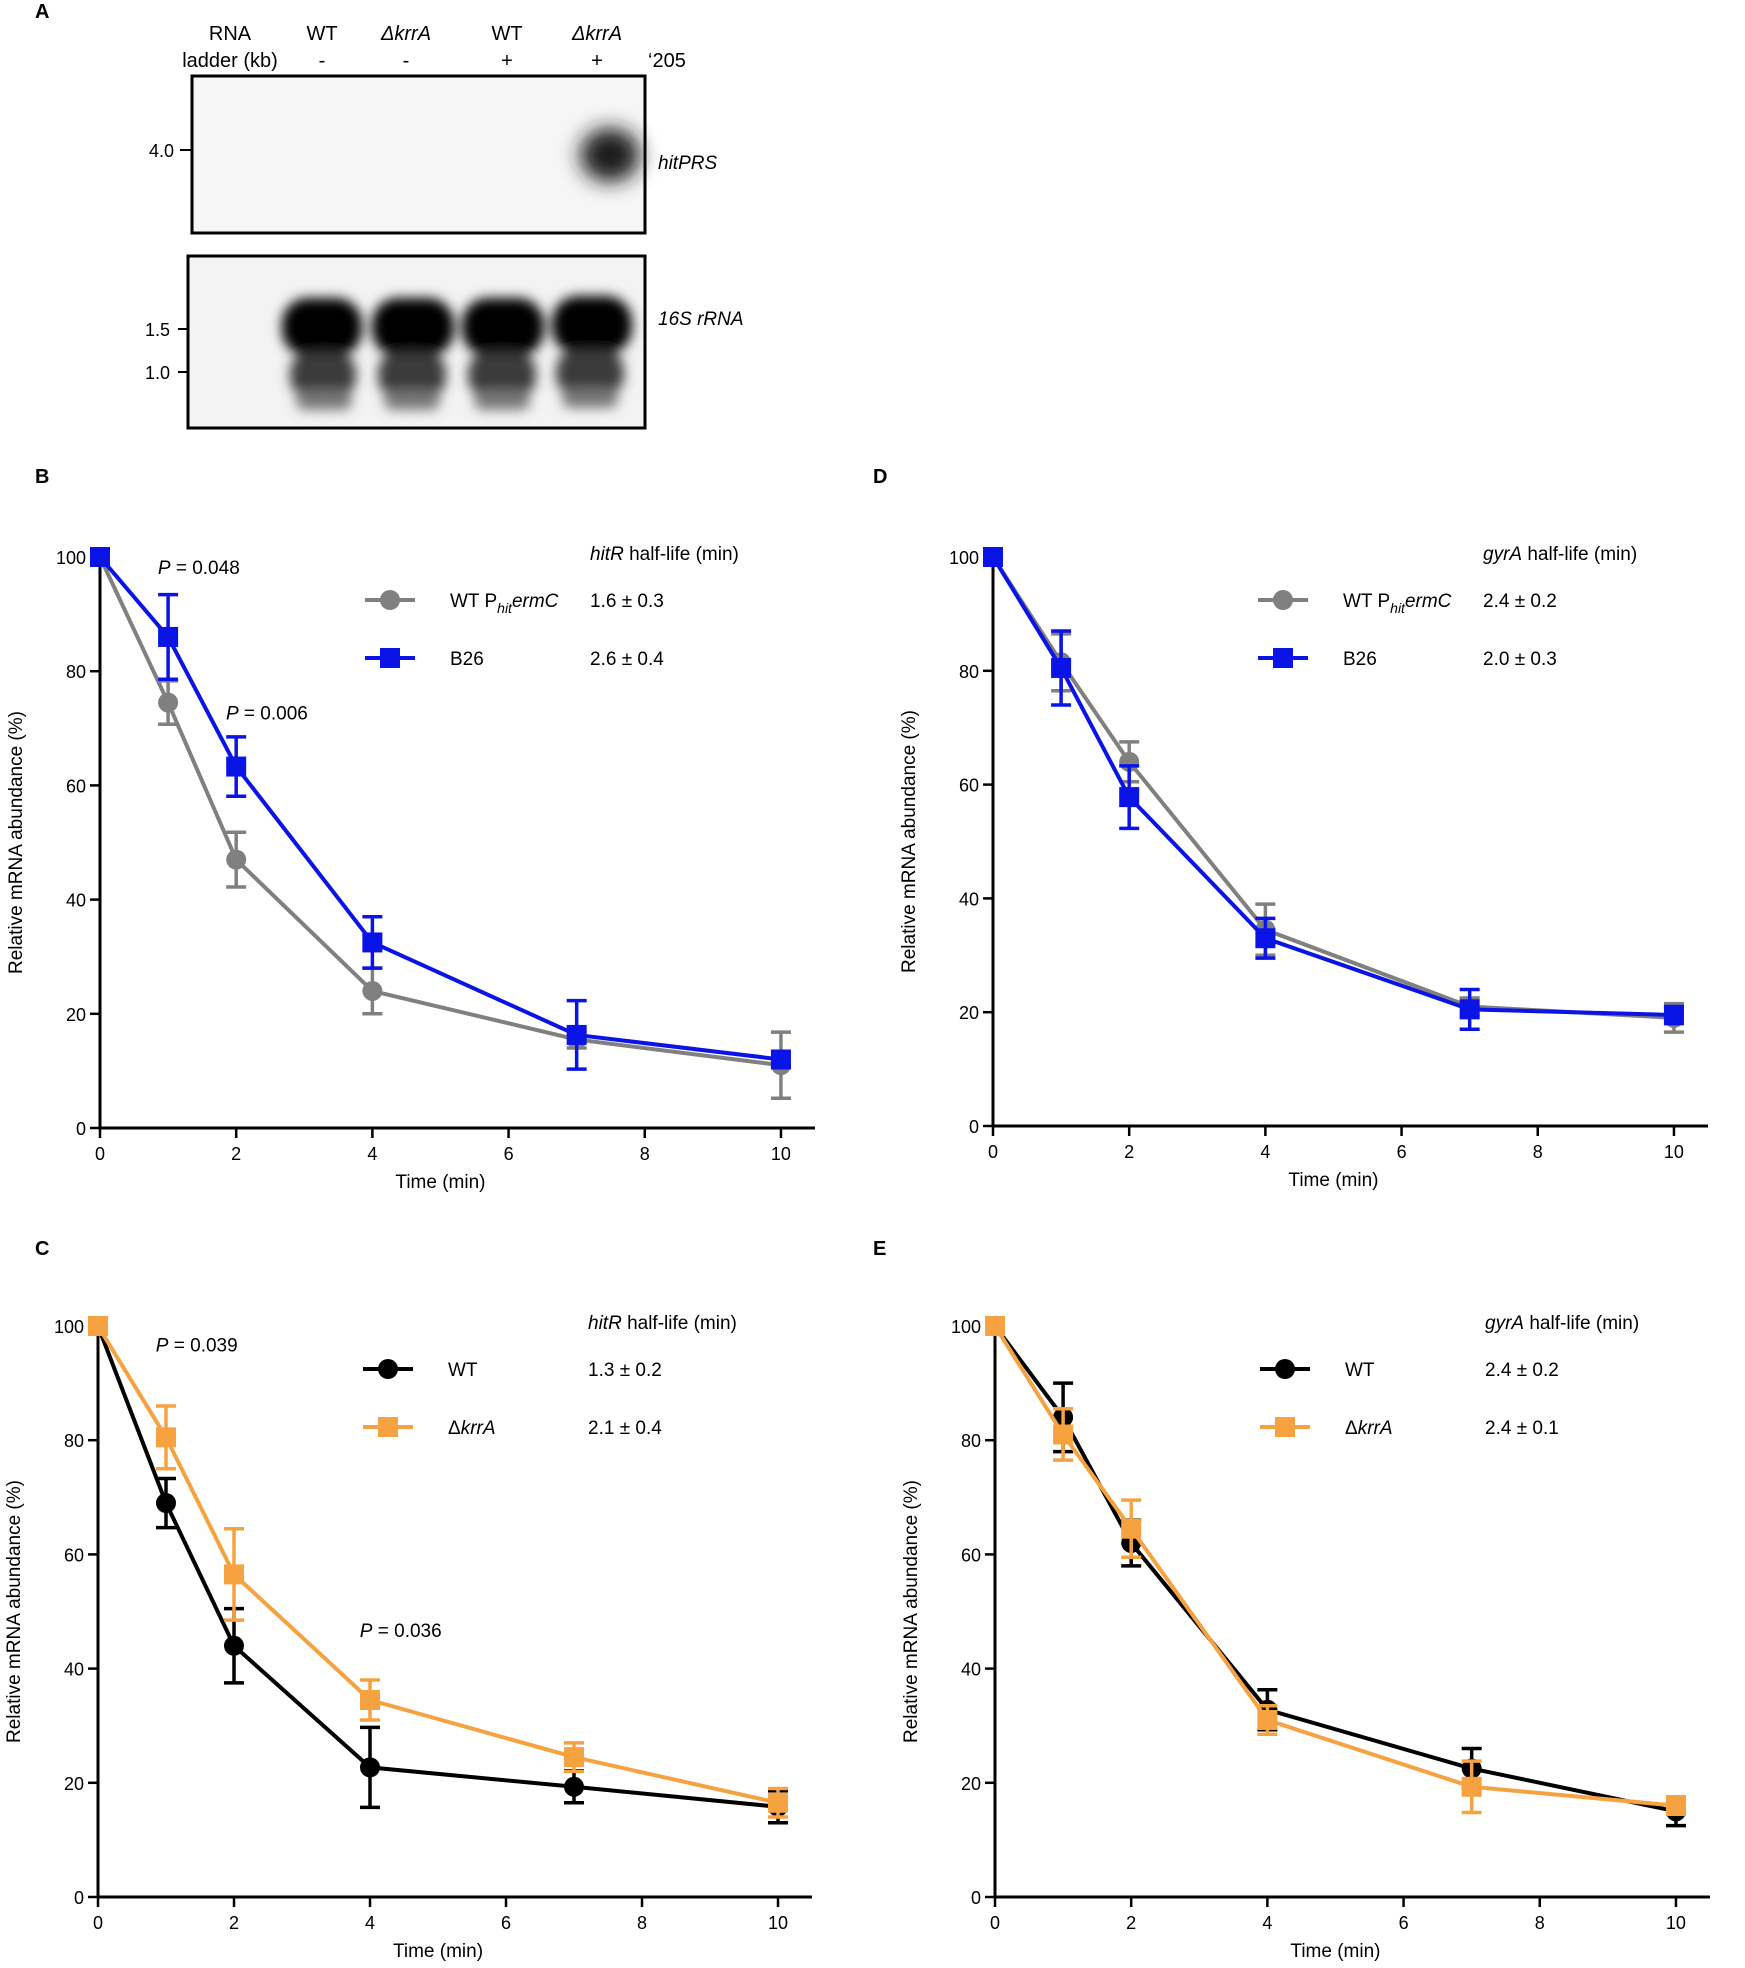 The height and width of the screenshot is (1968, 1745). Describe the element at coordinates (625, 1370) in the screenshot. I see `legend-halflife: 1.3 ± 0.2` at that location.